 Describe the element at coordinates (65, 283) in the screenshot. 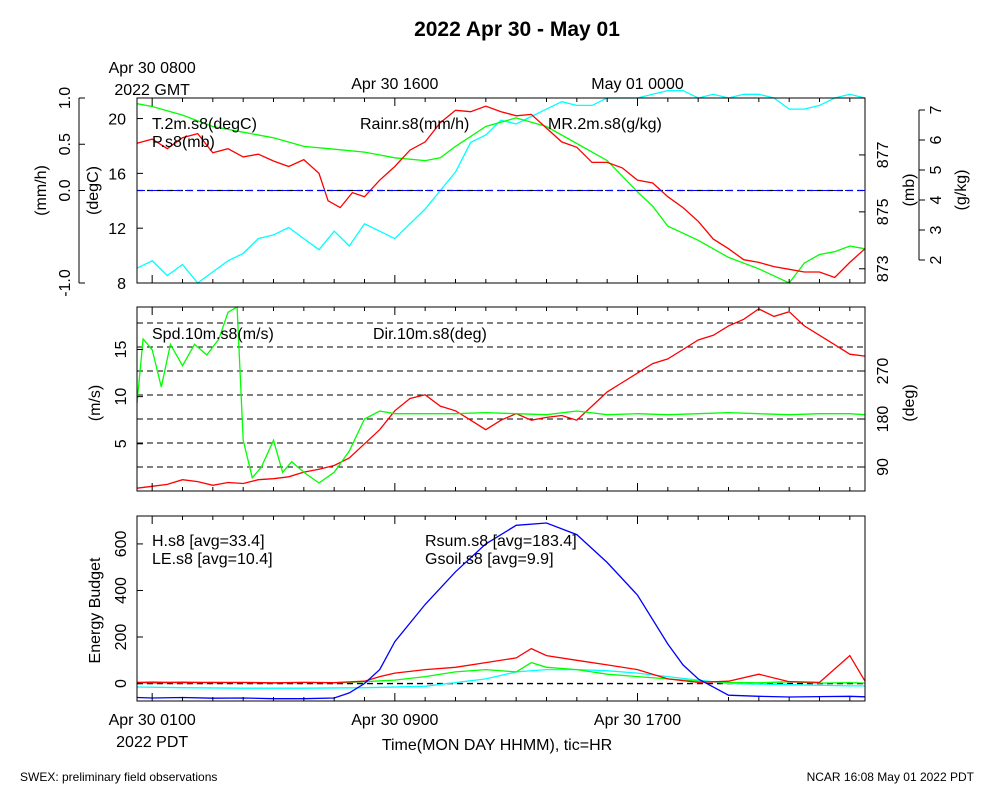

I see `tick-mmh: -1.0` at that location.